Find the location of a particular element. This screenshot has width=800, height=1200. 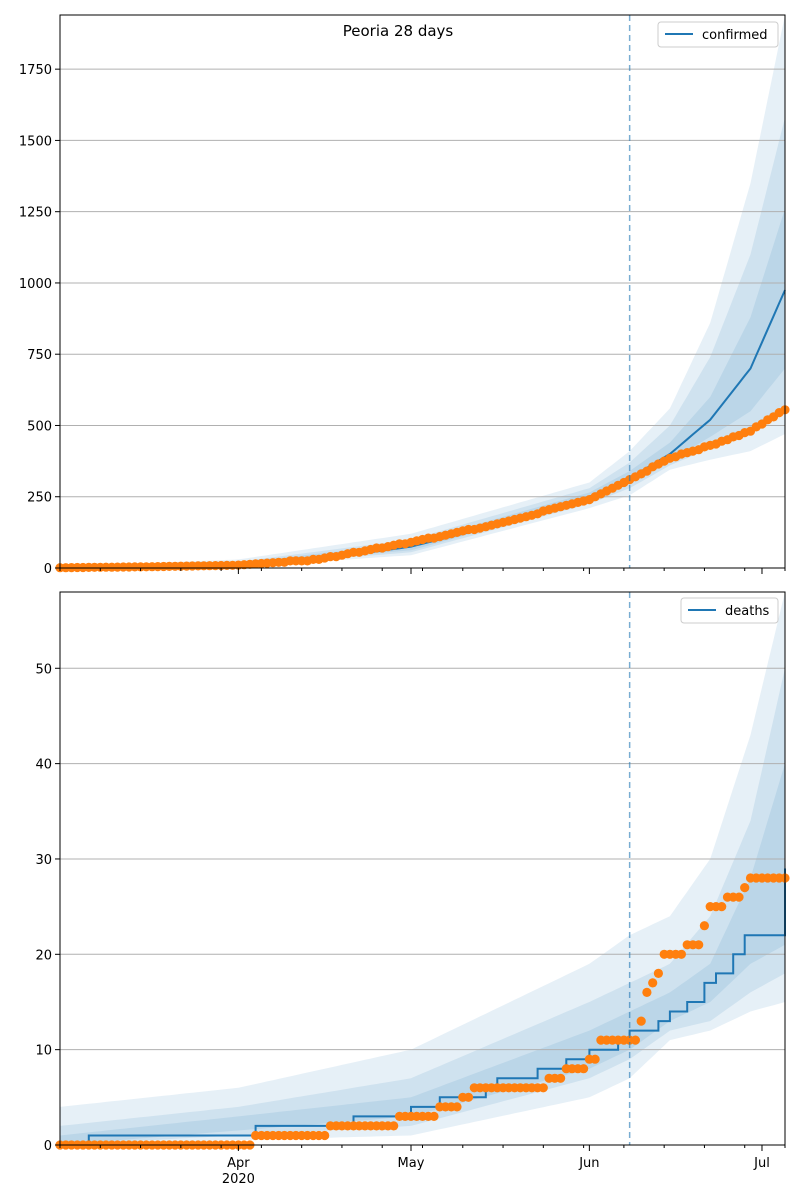

legend-label: confirmed is located at coordinates (735, 35).